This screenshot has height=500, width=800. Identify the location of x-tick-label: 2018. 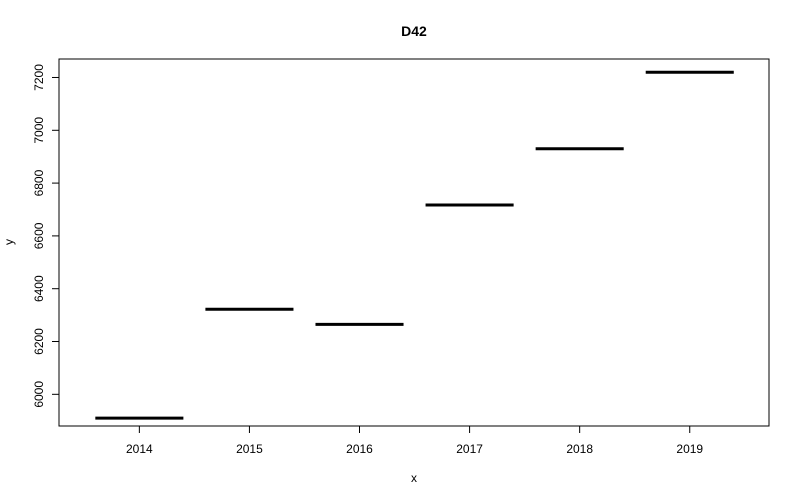
(579, 449).